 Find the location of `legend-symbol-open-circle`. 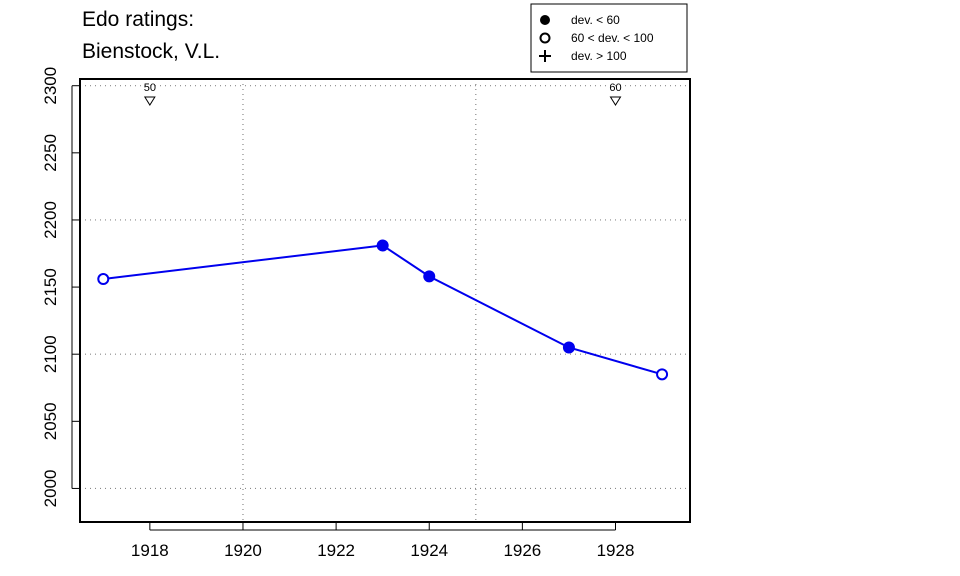

legend-symbol-open-circle is located at coordinates (545, 38).